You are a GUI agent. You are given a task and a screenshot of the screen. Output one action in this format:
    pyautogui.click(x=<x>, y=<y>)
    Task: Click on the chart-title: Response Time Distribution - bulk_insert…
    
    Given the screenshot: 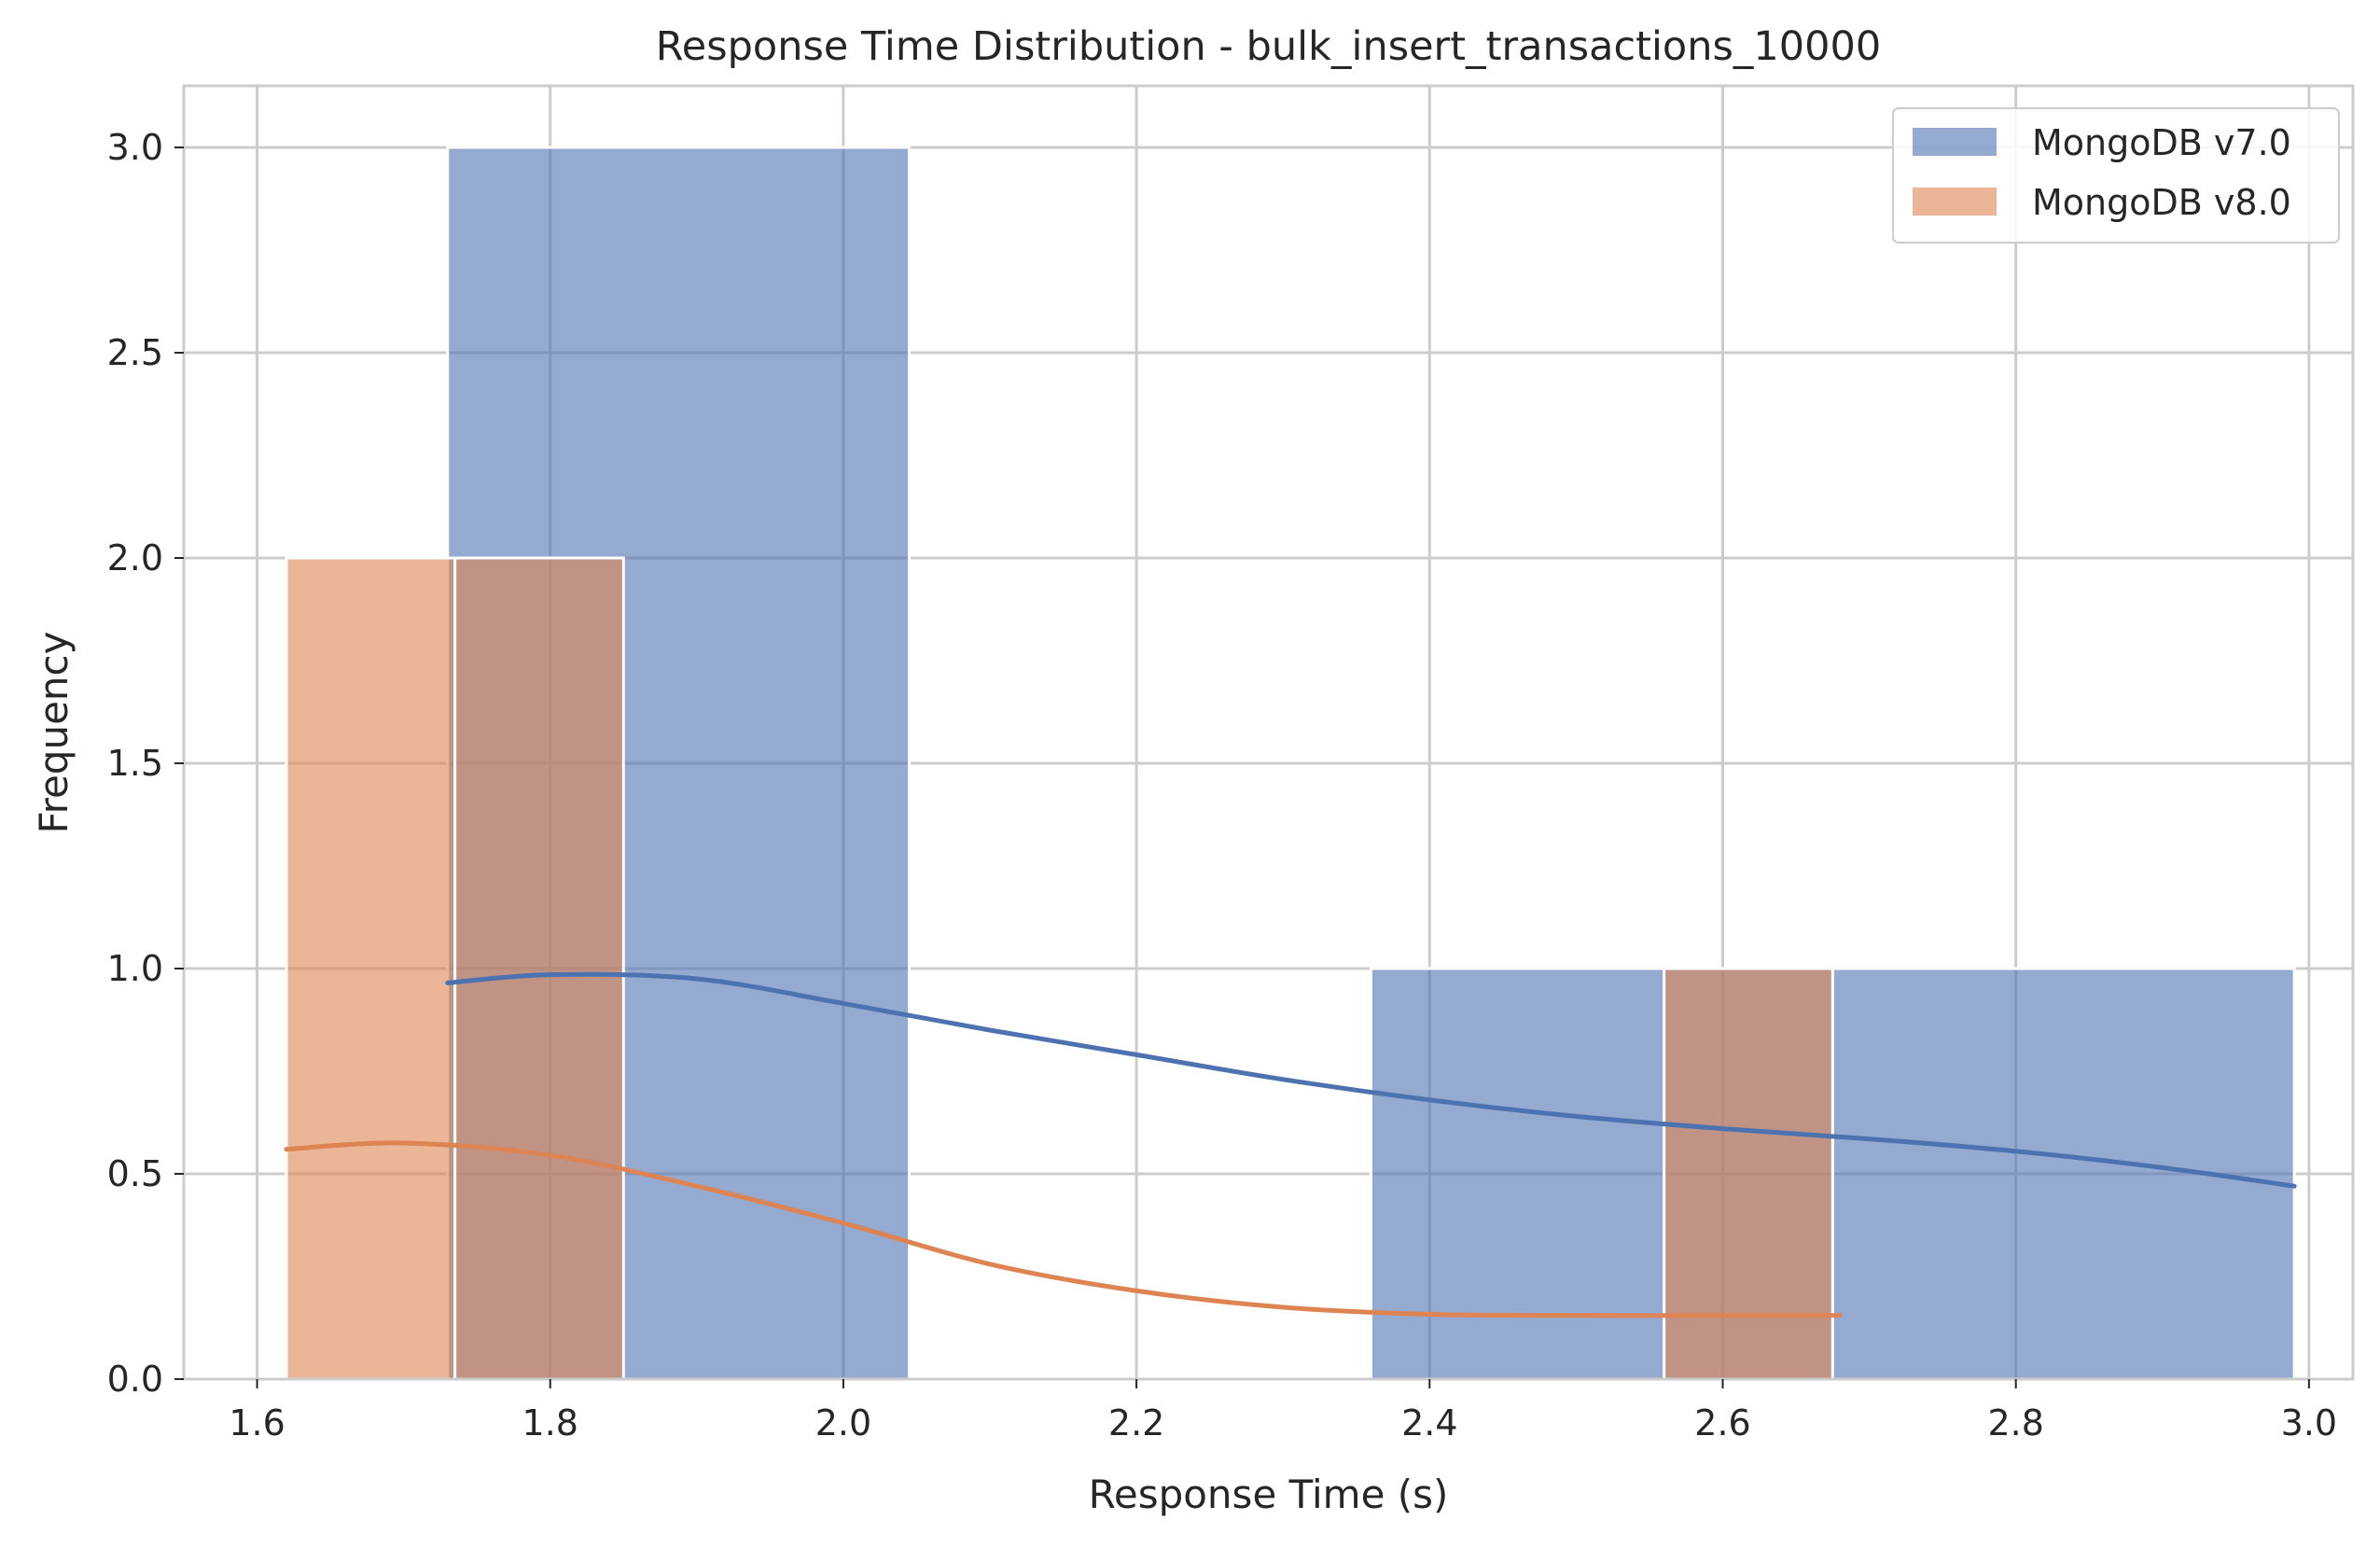 What is the action you would take?
    pyautogui.click(x=1268, y=46)
    